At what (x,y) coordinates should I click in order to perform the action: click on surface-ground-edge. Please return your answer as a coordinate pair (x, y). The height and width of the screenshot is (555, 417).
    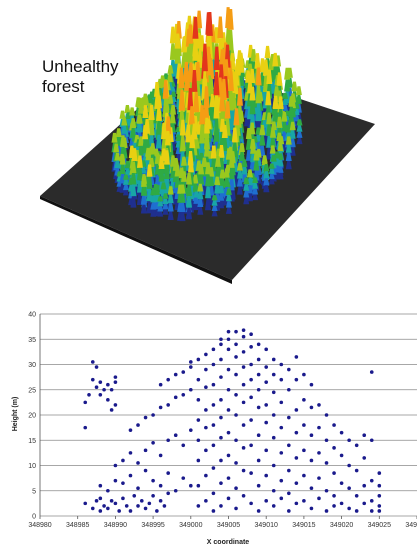
    Looking at the image, I should click on (136, 240).